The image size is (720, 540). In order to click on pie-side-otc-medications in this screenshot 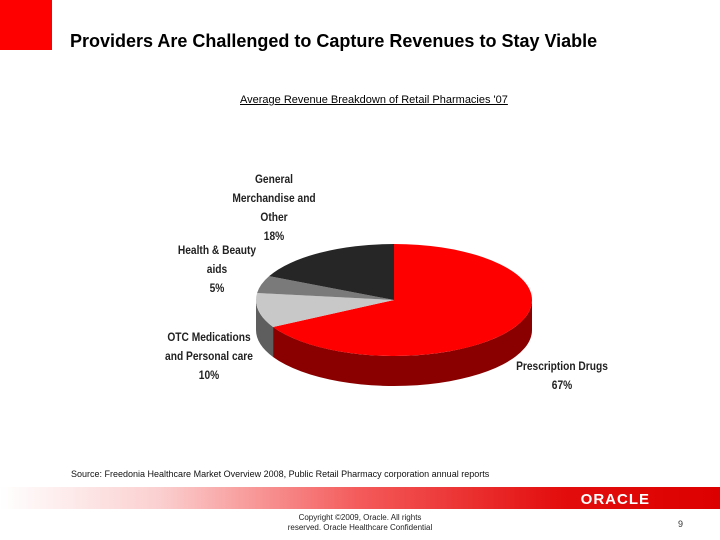, I will do `click(265, 328)`.